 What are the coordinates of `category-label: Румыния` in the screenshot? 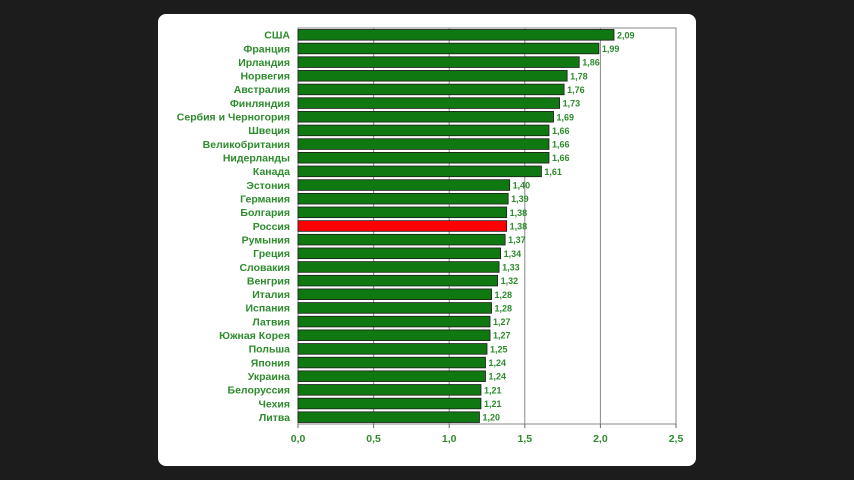 It's located at (266, 240).